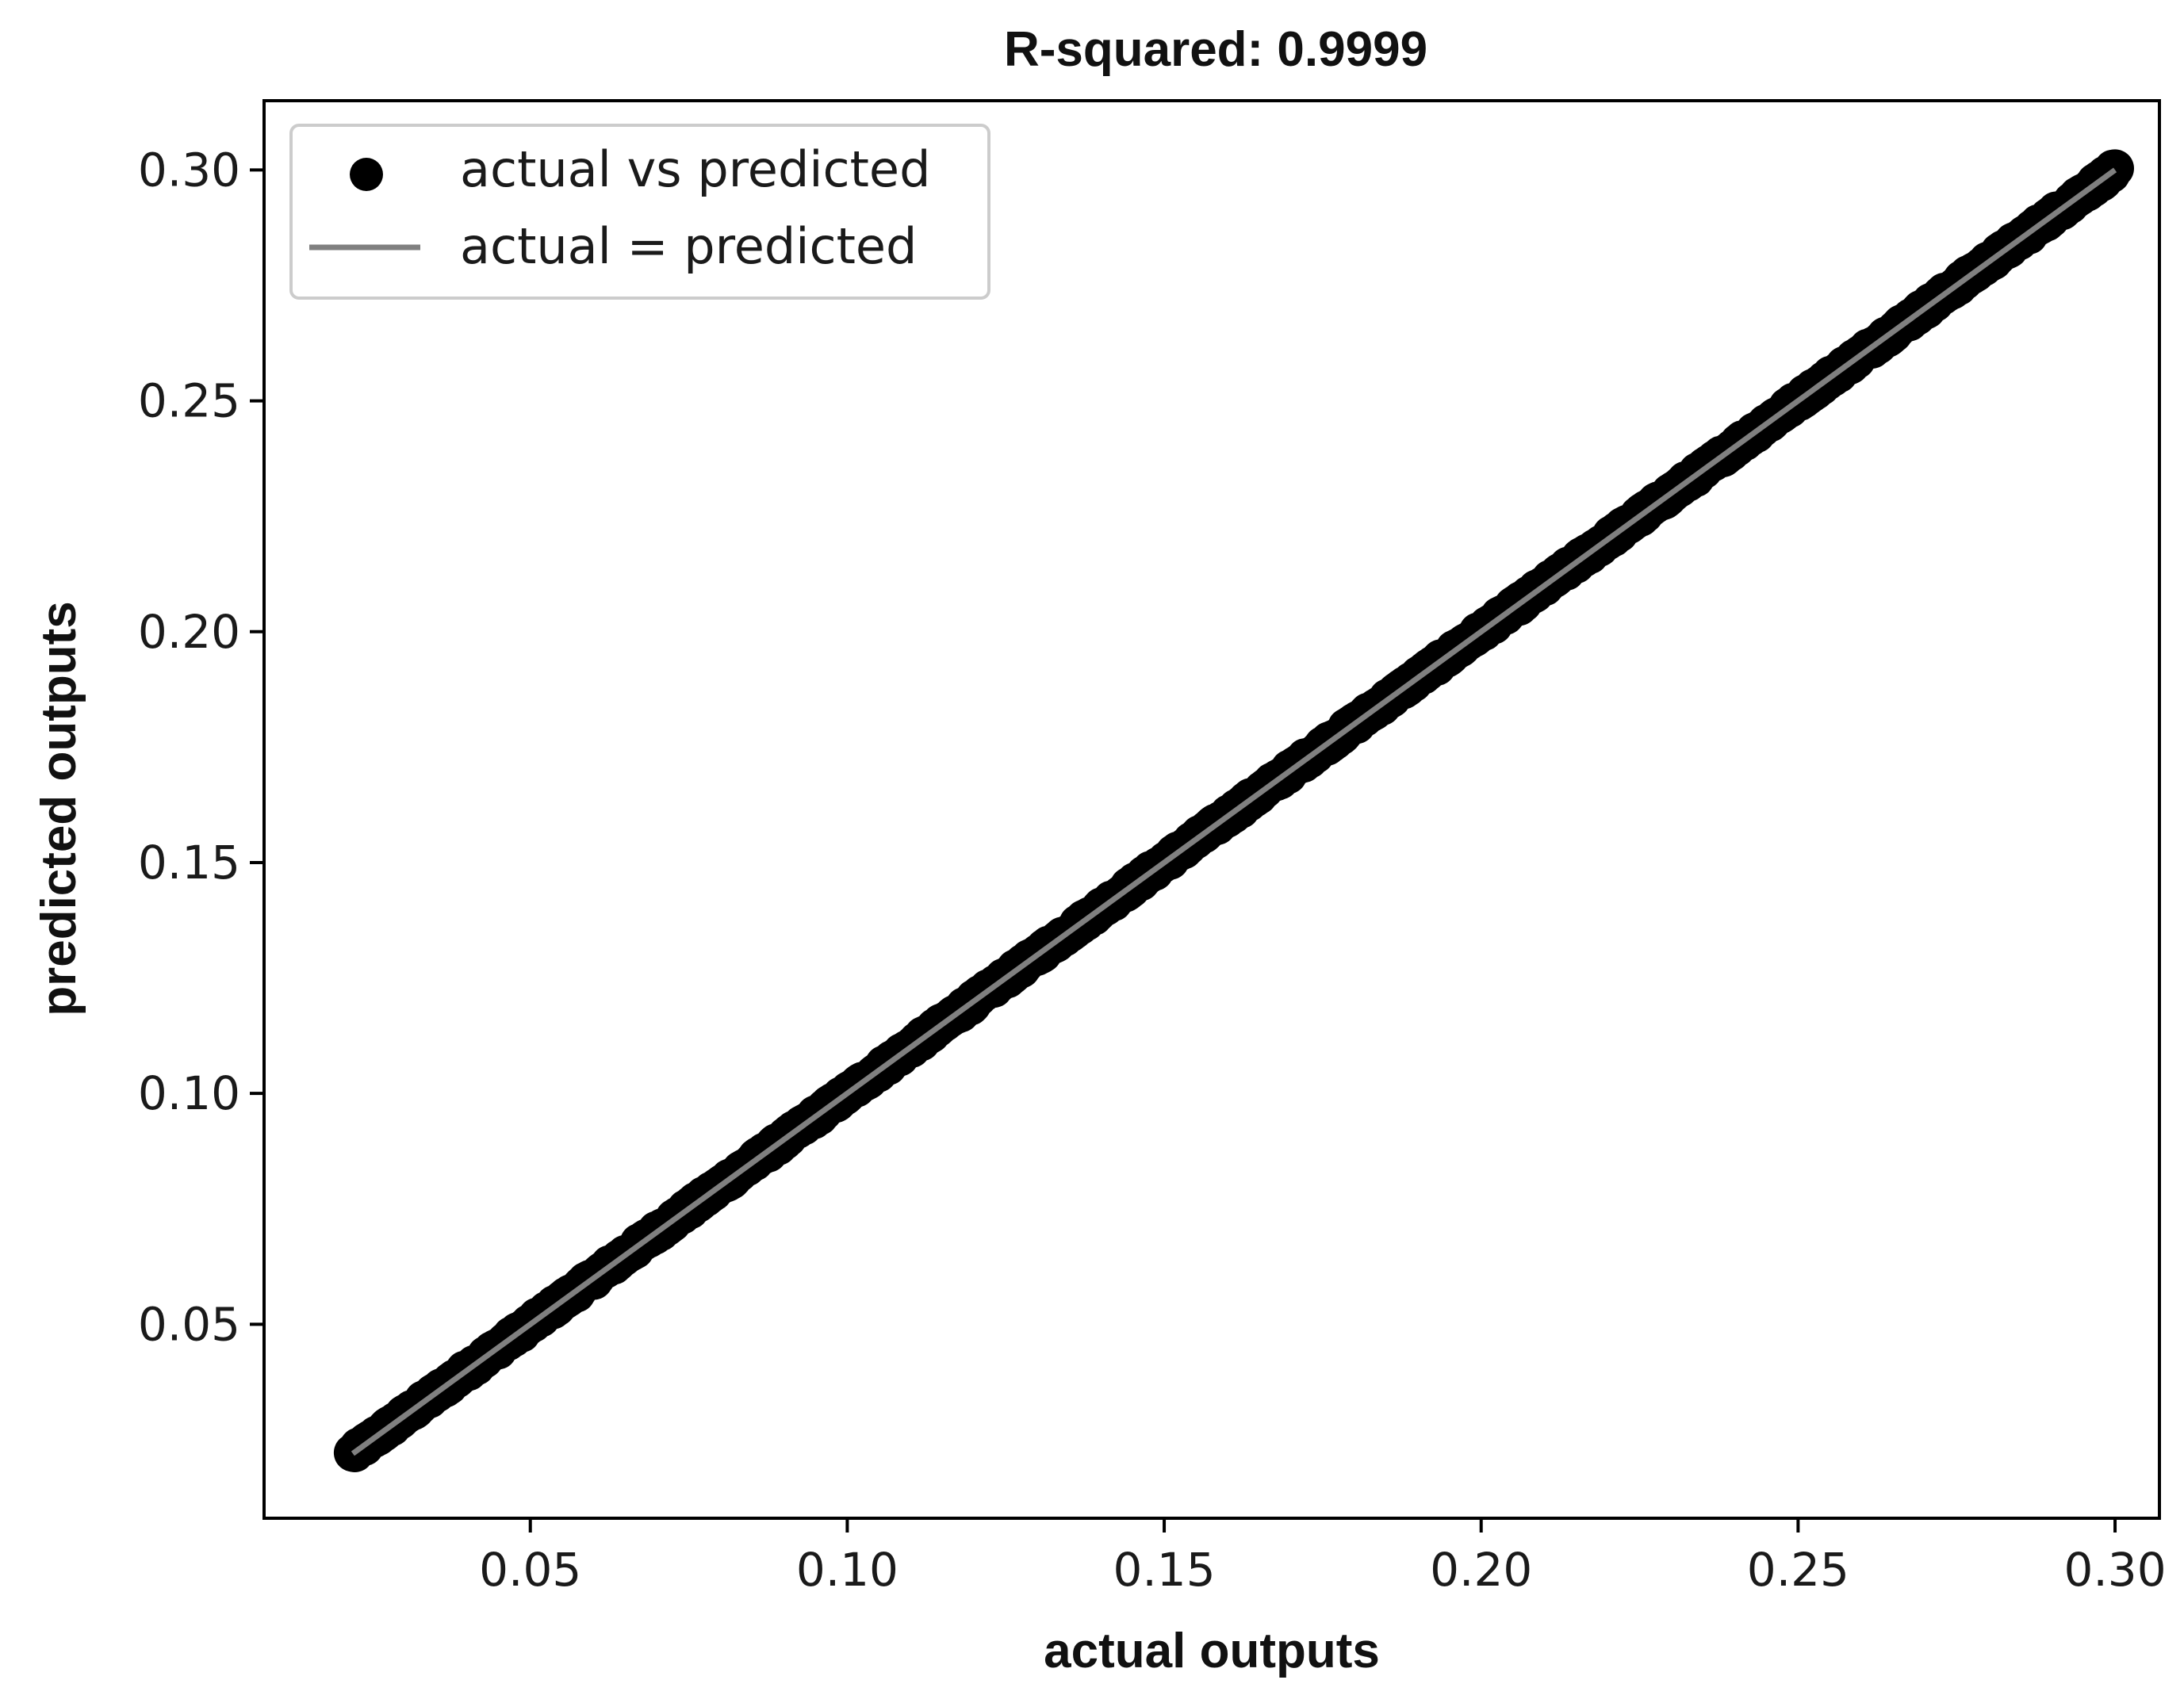 Image resolution: width=2184 pixels, height=1699 pixels. What do you see at coordinates (1798, 1570) in the screenshot?
I see `x-tick-label: 0.25` at bounding box center [1798, 1570].